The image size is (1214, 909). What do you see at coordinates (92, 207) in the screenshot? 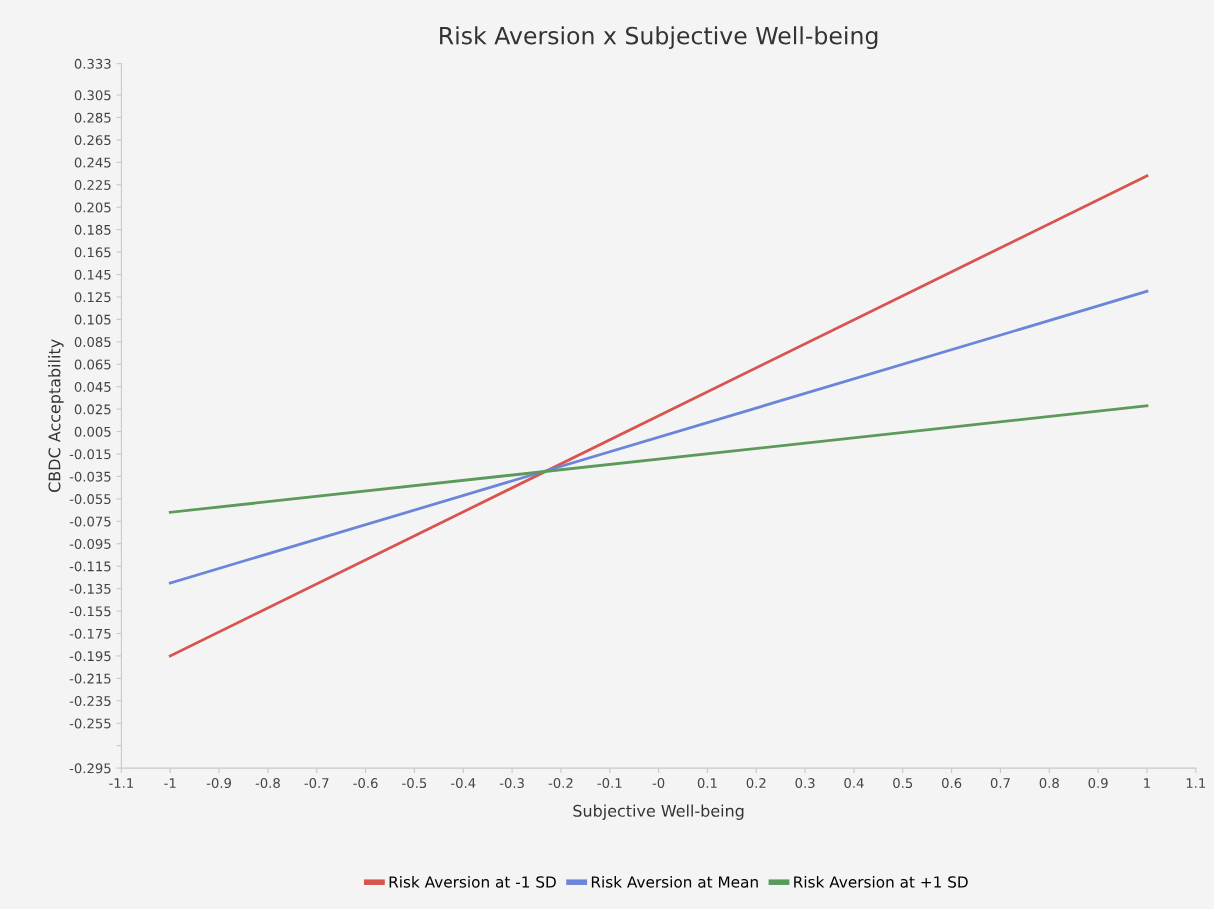
I see `y-tick-label: 0.205` at bounding box center [92, 207].